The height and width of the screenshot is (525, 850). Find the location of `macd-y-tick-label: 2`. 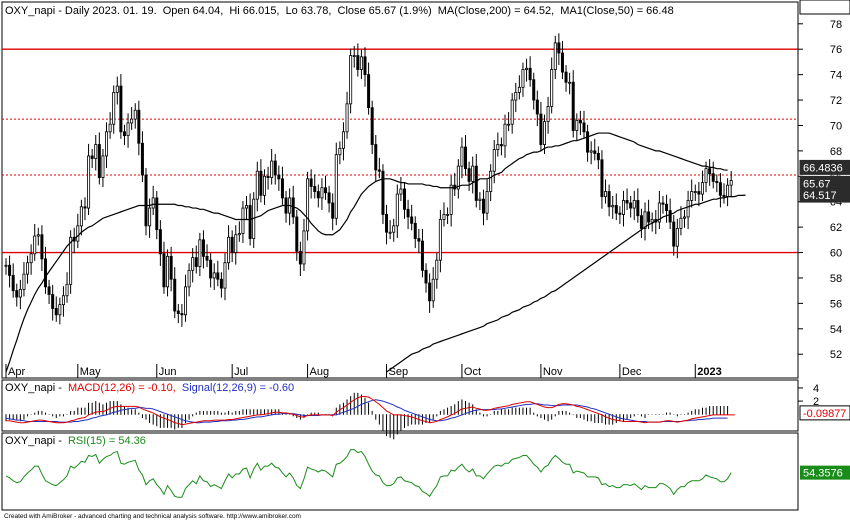

macd-y-tick-label: 2 is located at coordinates (816, 402).